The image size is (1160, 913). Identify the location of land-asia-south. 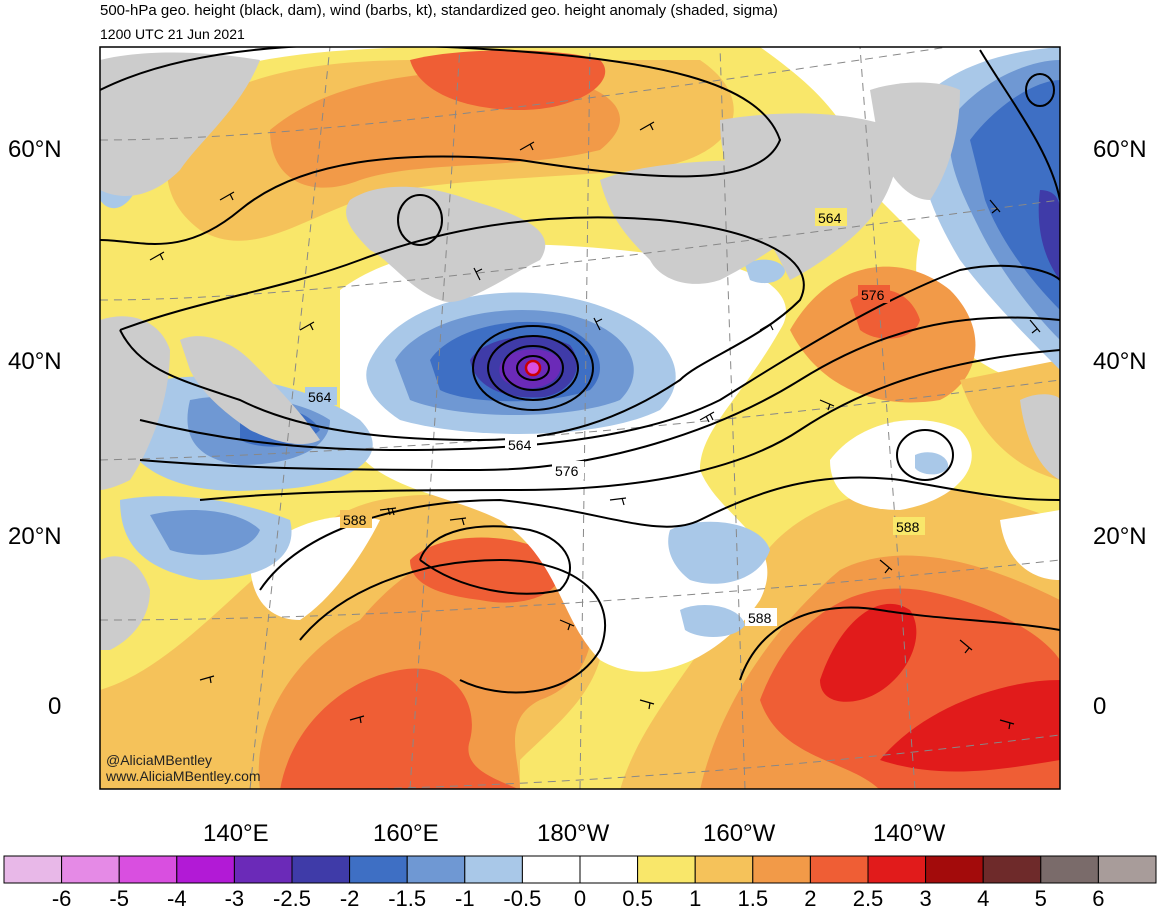
(125, 603).